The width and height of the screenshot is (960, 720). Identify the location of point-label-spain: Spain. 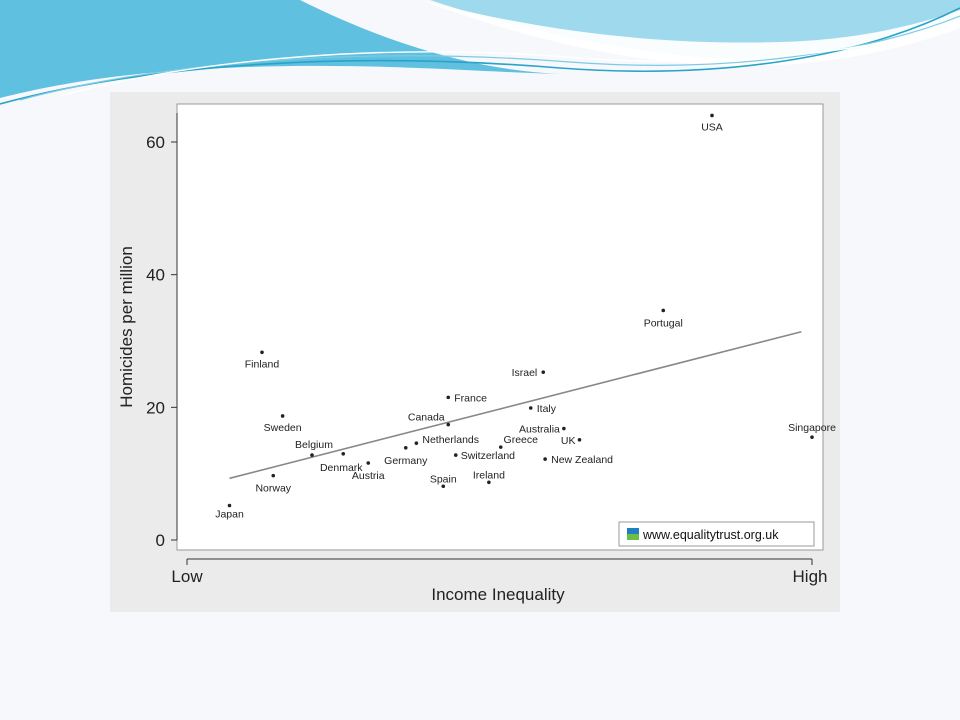
(443, 479).